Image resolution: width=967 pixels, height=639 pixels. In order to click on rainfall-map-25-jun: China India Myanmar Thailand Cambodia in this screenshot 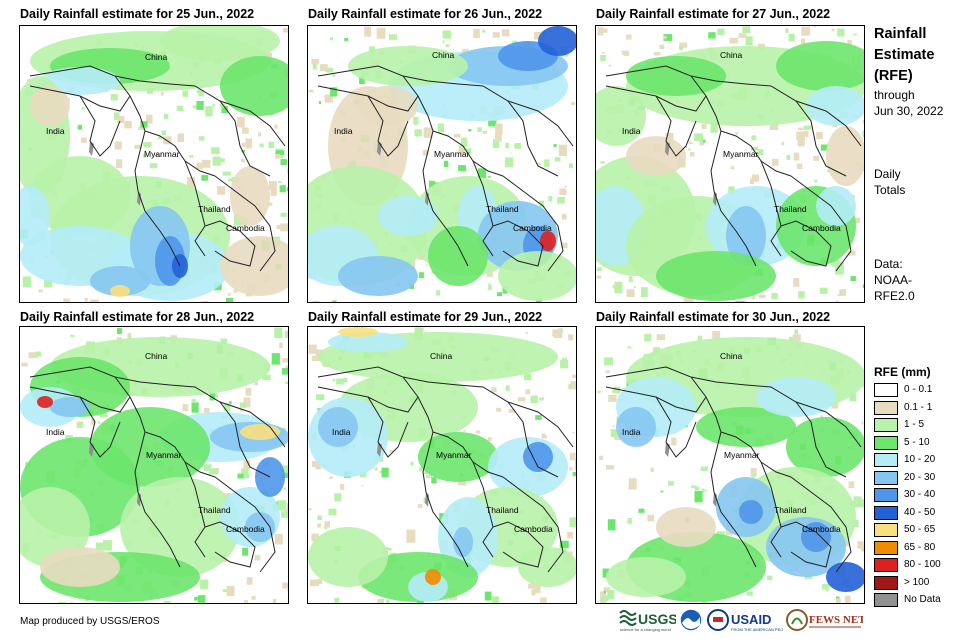, I will do `click(154, 164)`.